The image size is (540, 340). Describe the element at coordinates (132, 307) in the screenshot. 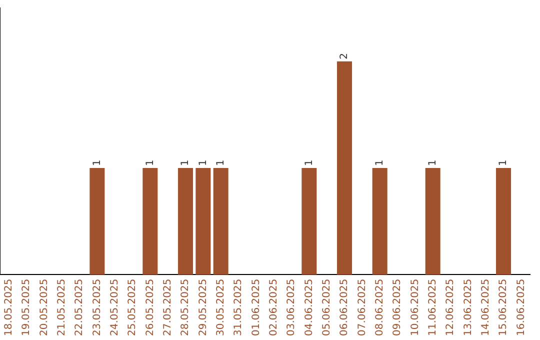

I see `x-tick-label: 25.05.2025` at that location.